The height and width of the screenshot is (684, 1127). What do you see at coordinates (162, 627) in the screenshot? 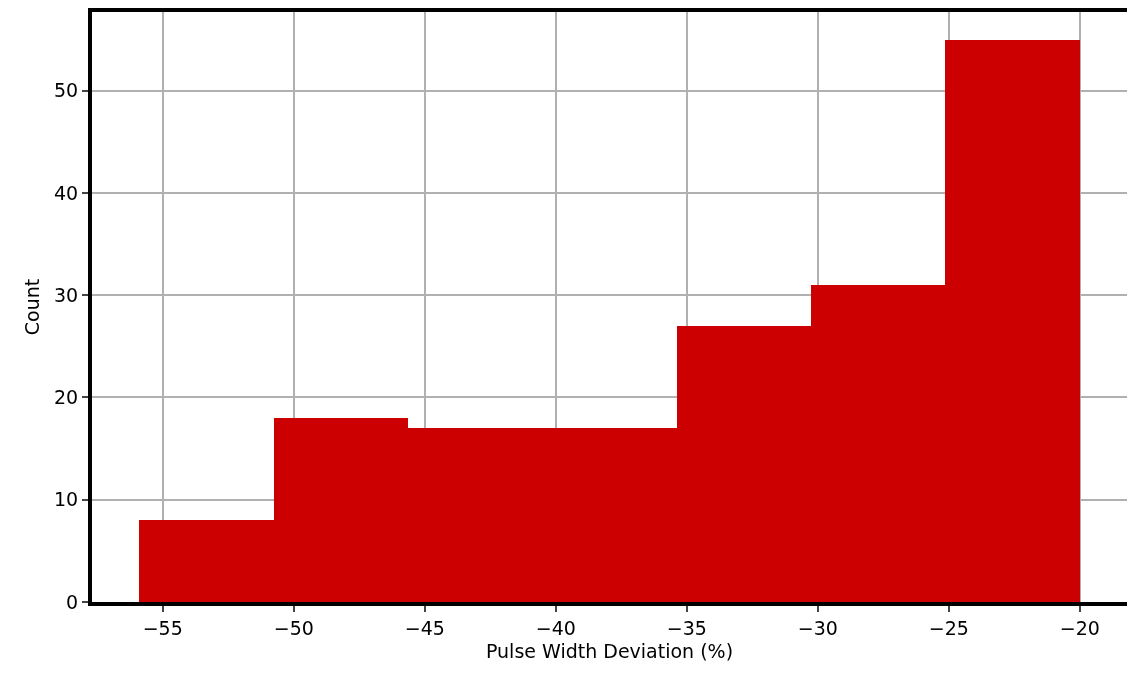
I see `x-tick-label: −55` at bounding box center [162, 627].